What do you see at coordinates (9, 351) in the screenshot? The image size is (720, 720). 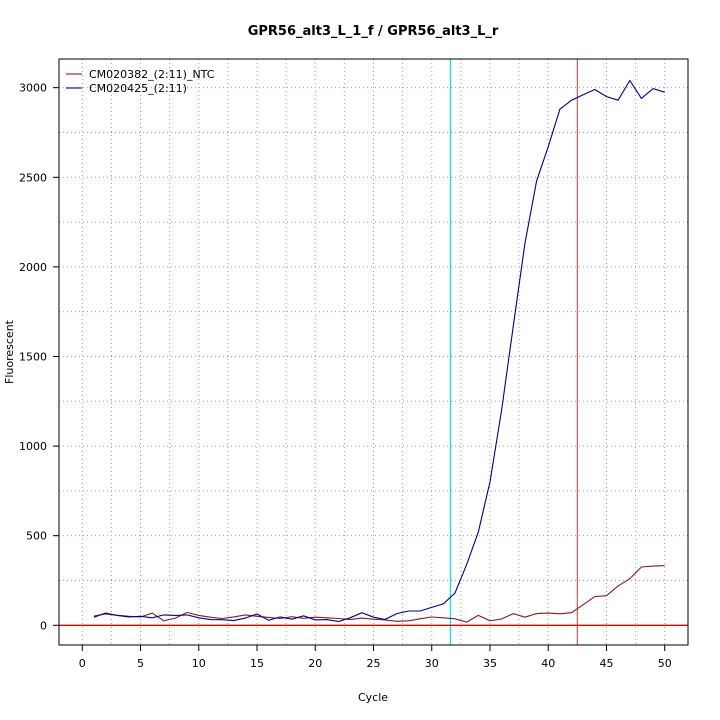 I see `y-axis-label: Fluorescent` at bounding box center [9, 351].